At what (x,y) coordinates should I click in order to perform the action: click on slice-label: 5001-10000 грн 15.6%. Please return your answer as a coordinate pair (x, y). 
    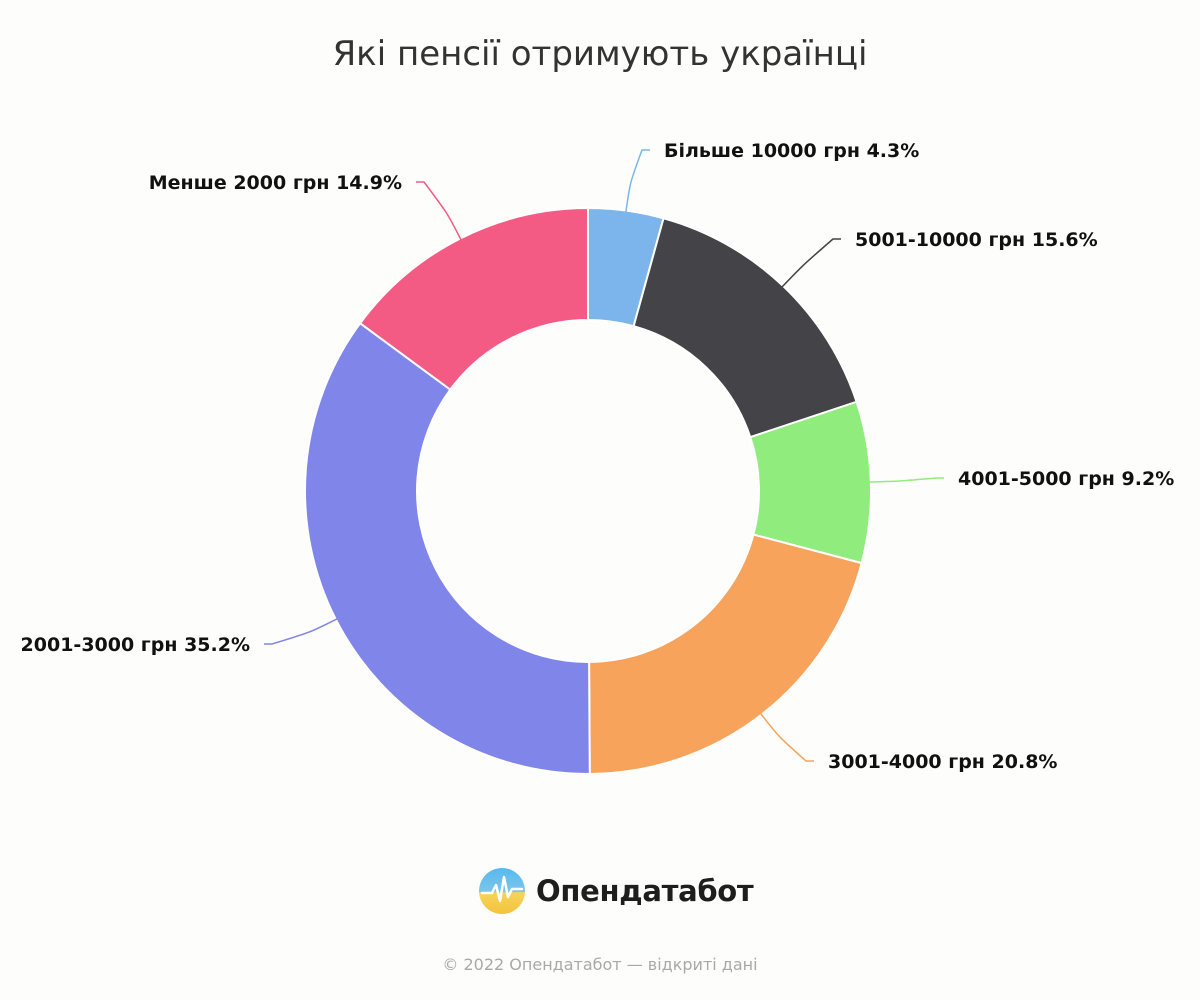
    Looking at the image, I should click on (976, 240).